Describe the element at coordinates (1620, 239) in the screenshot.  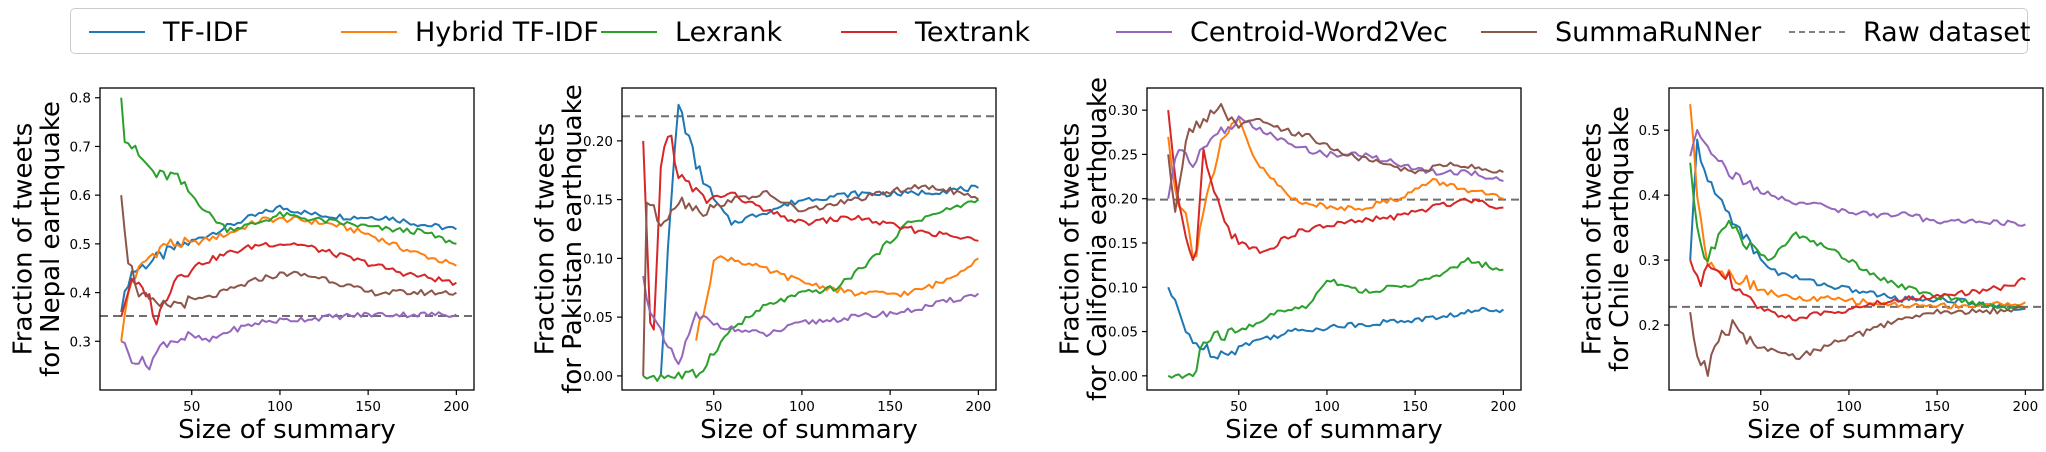
I see `y-axis-label-line: for Chile earthquake` at that location.